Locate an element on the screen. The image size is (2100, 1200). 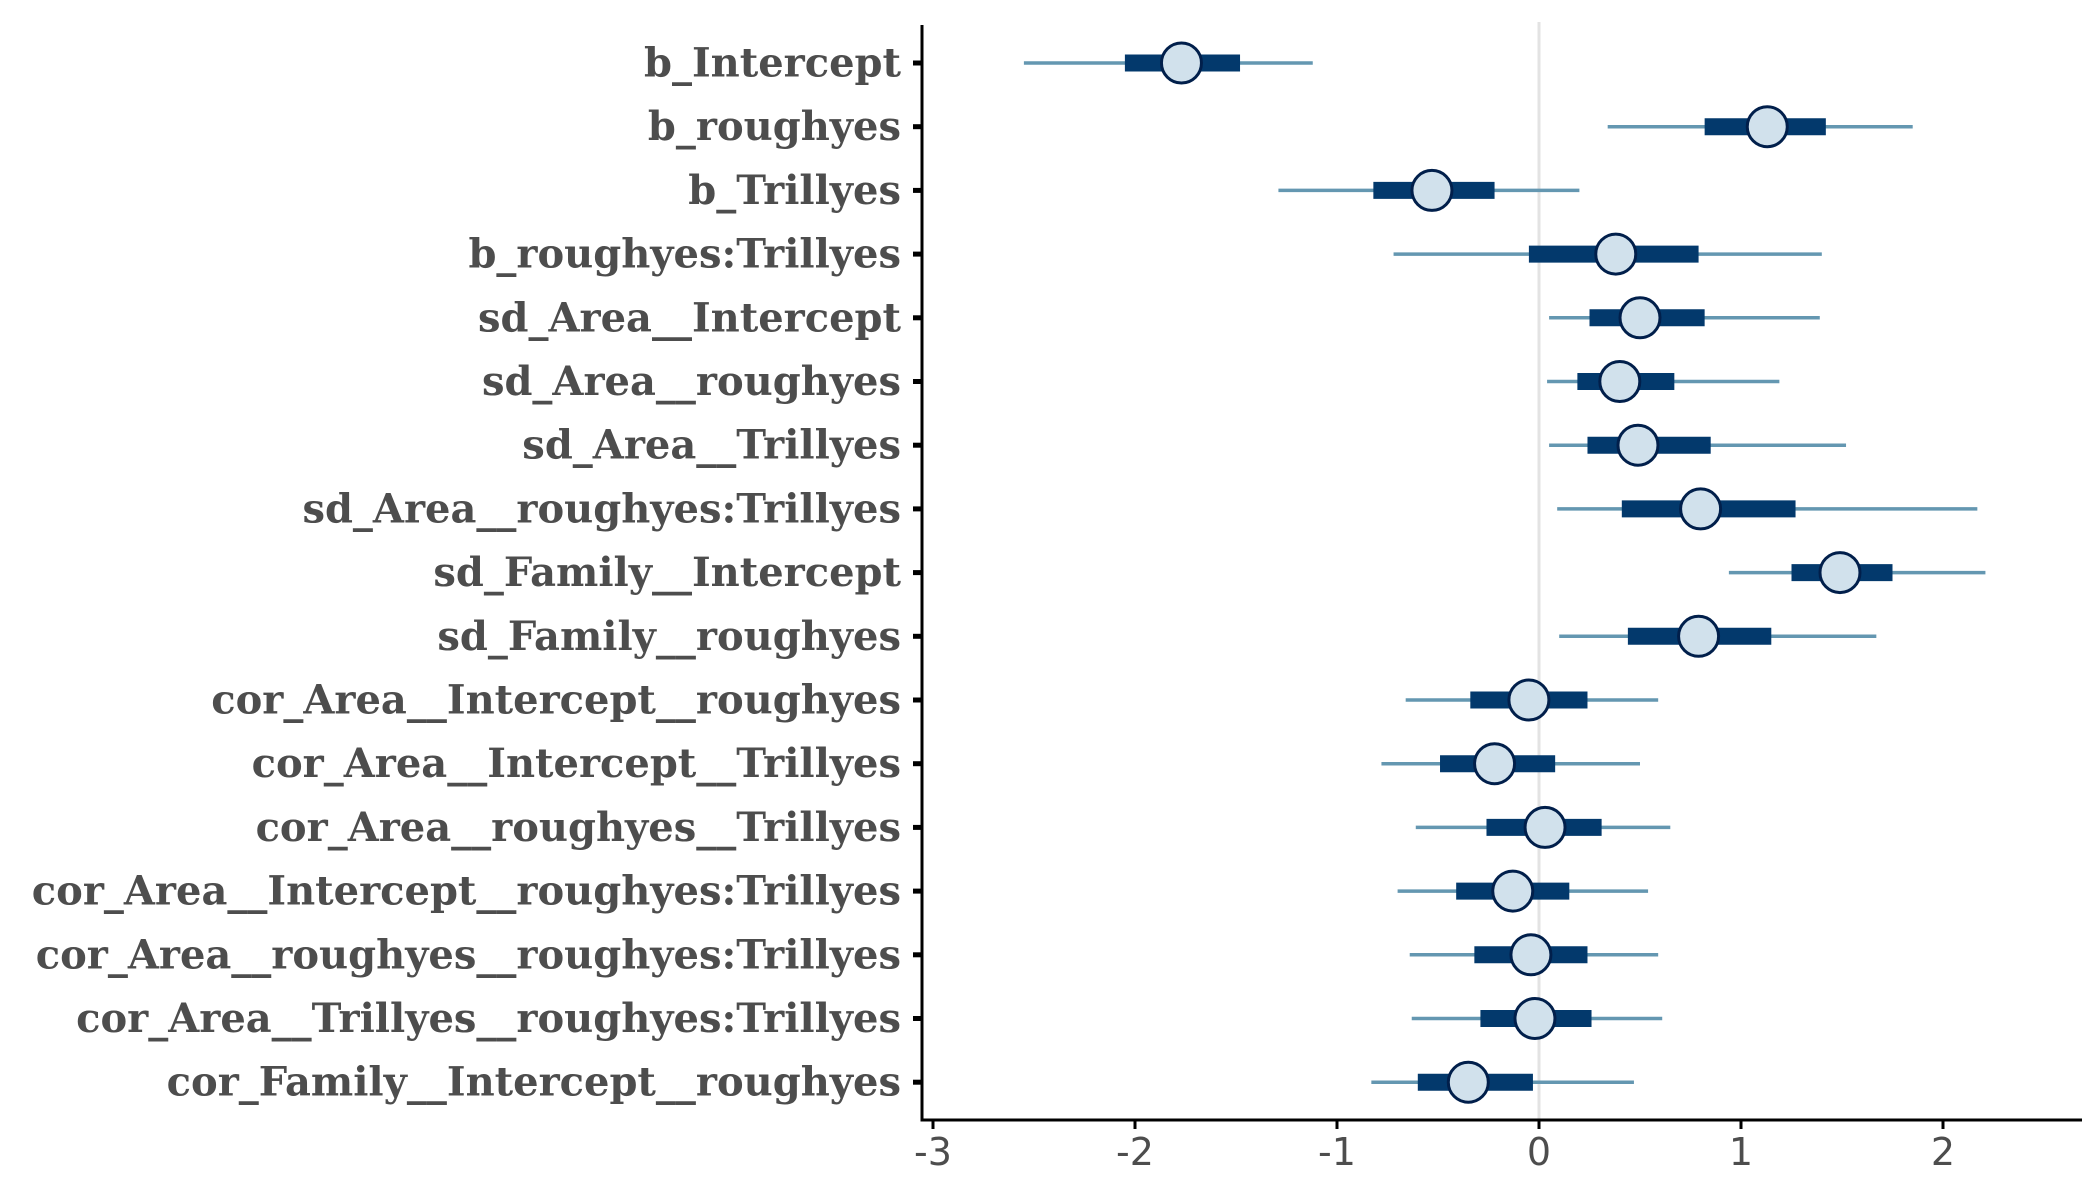
y-tick-label: cor_Area__roughyes__Trillyes is located at coordinates (578, 827).